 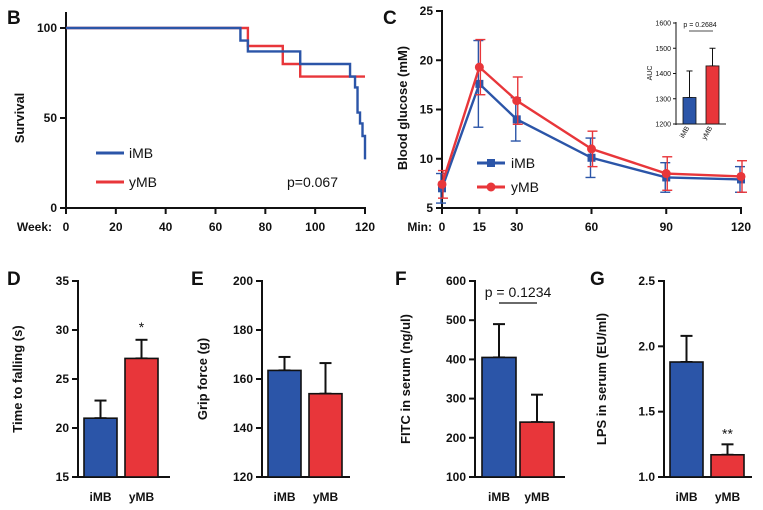 What do you see at coordinates (63, 281) in the screenshot?
I see `y-tick-label: 35` at bounding box center [63, 281].